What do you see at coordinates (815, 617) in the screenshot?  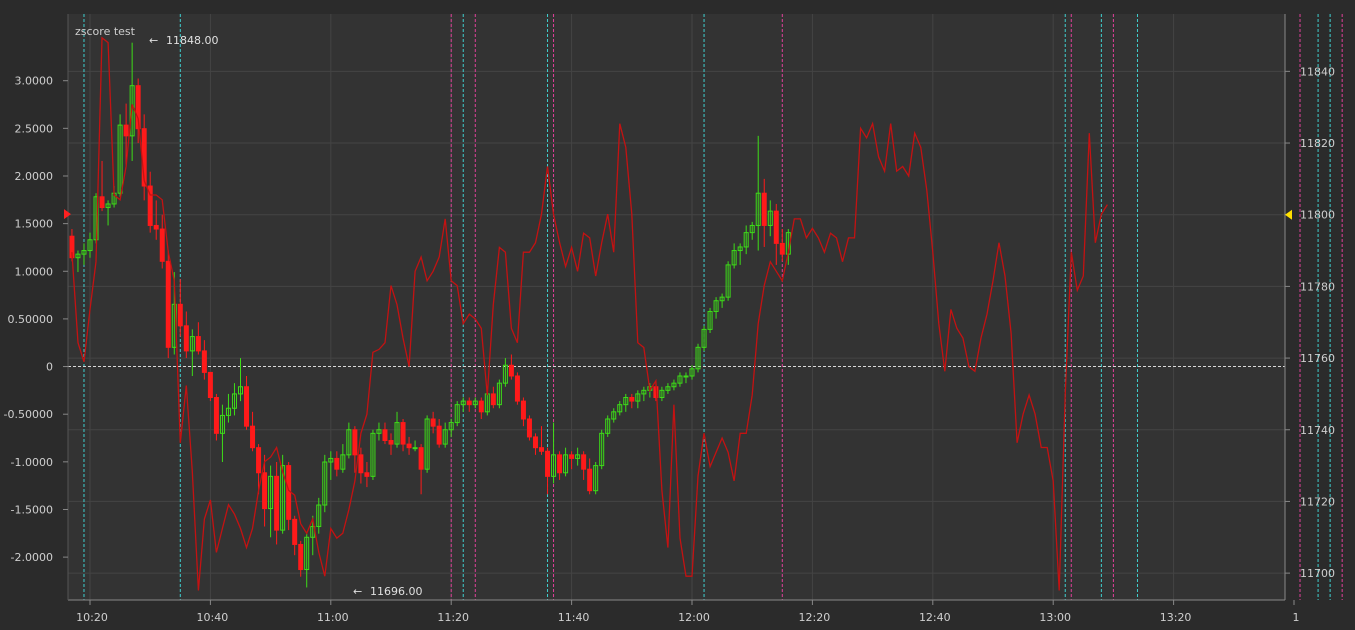 I see `x-tick-label: 12:20` at bounding box center [815, 617].